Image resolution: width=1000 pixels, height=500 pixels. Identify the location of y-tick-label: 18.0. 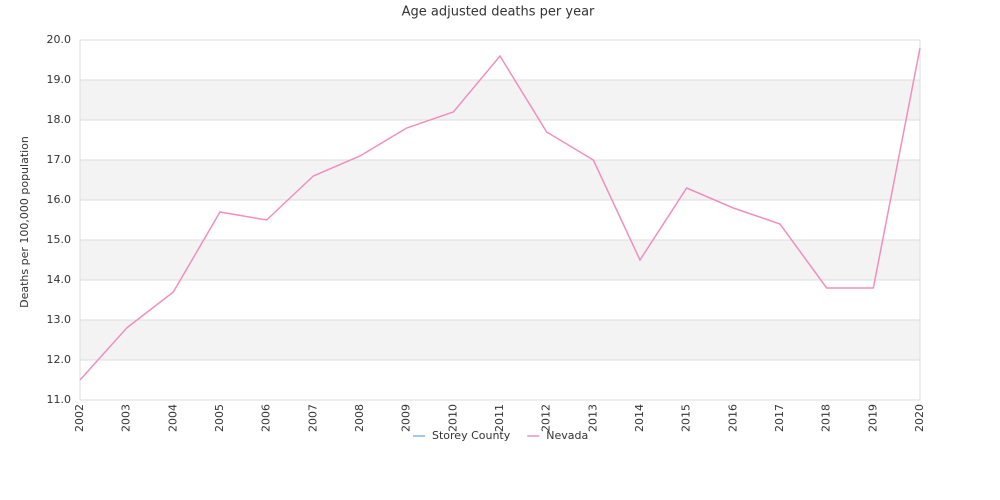
(59, 119).